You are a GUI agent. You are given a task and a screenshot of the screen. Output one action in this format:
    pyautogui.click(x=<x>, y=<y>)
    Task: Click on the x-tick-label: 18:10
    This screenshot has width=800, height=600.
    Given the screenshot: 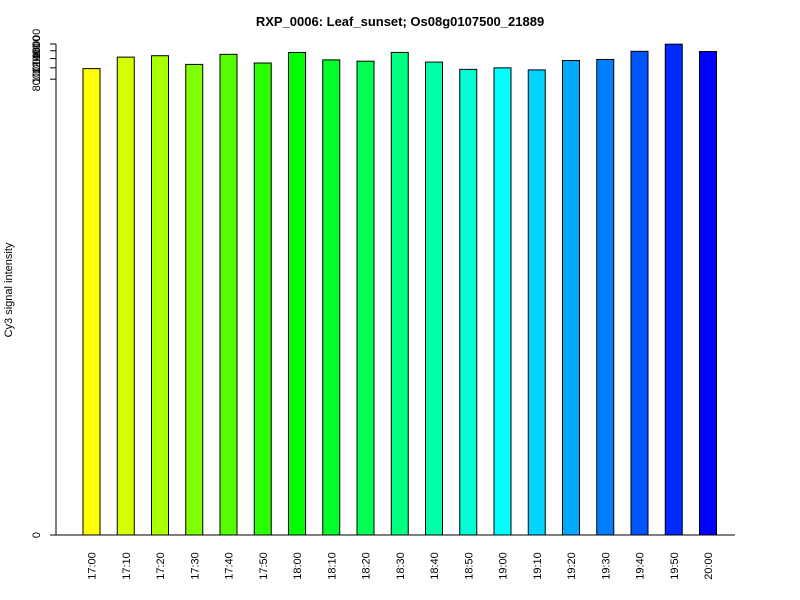 What is the action you would take?
    pyautogui.click(x=332, y=566)
    